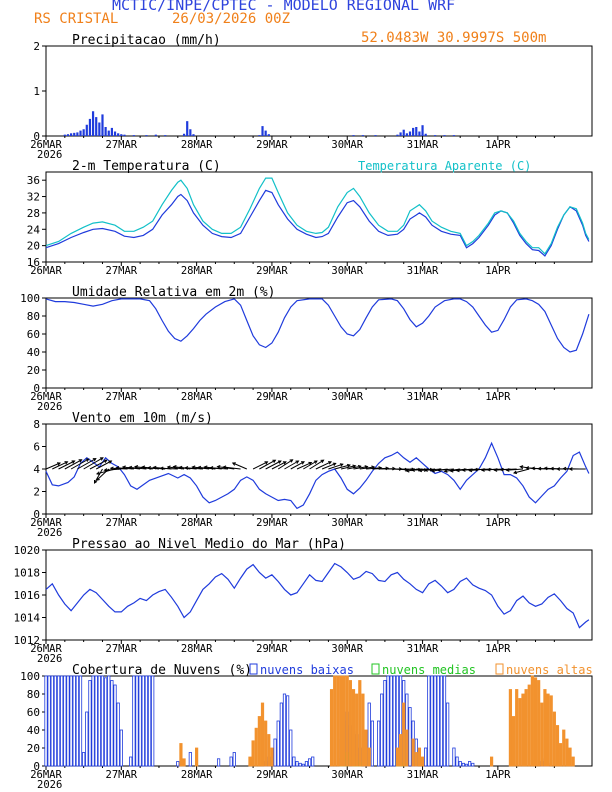 This screenshot has width=612, height=792. I want to click on panel-title-vento: Vento em 10m (m/s), so click(142, 418).